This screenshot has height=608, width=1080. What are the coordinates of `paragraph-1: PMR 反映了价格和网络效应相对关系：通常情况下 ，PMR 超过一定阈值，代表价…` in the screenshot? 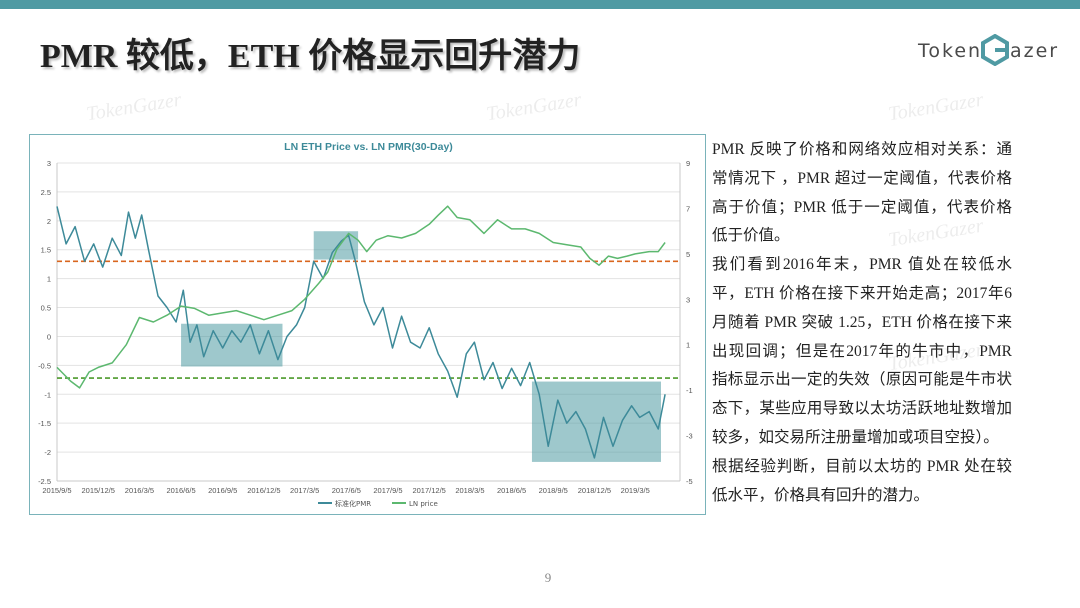 It's located at (862, 193).